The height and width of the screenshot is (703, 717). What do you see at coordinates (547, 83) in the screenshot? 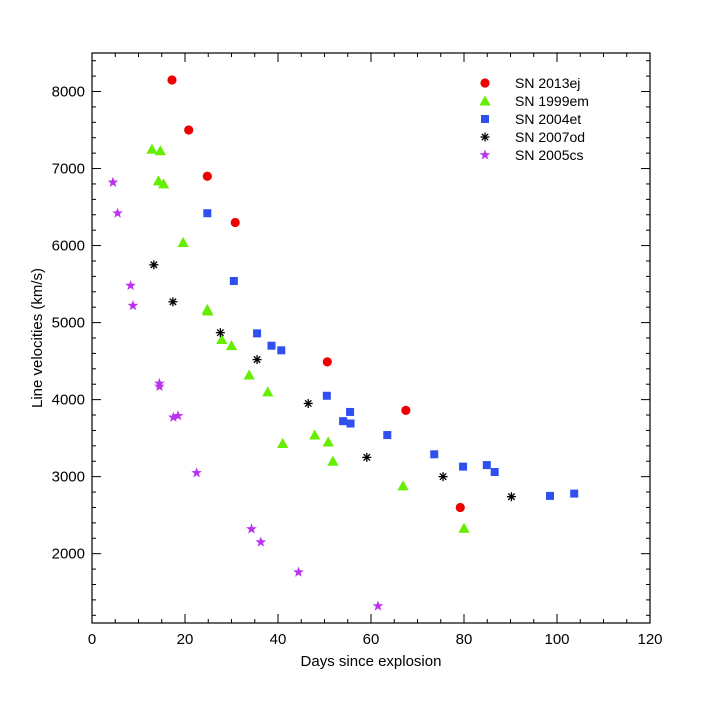
I see `legend-label: SN 2013ej` at bounding box center [547, 83].